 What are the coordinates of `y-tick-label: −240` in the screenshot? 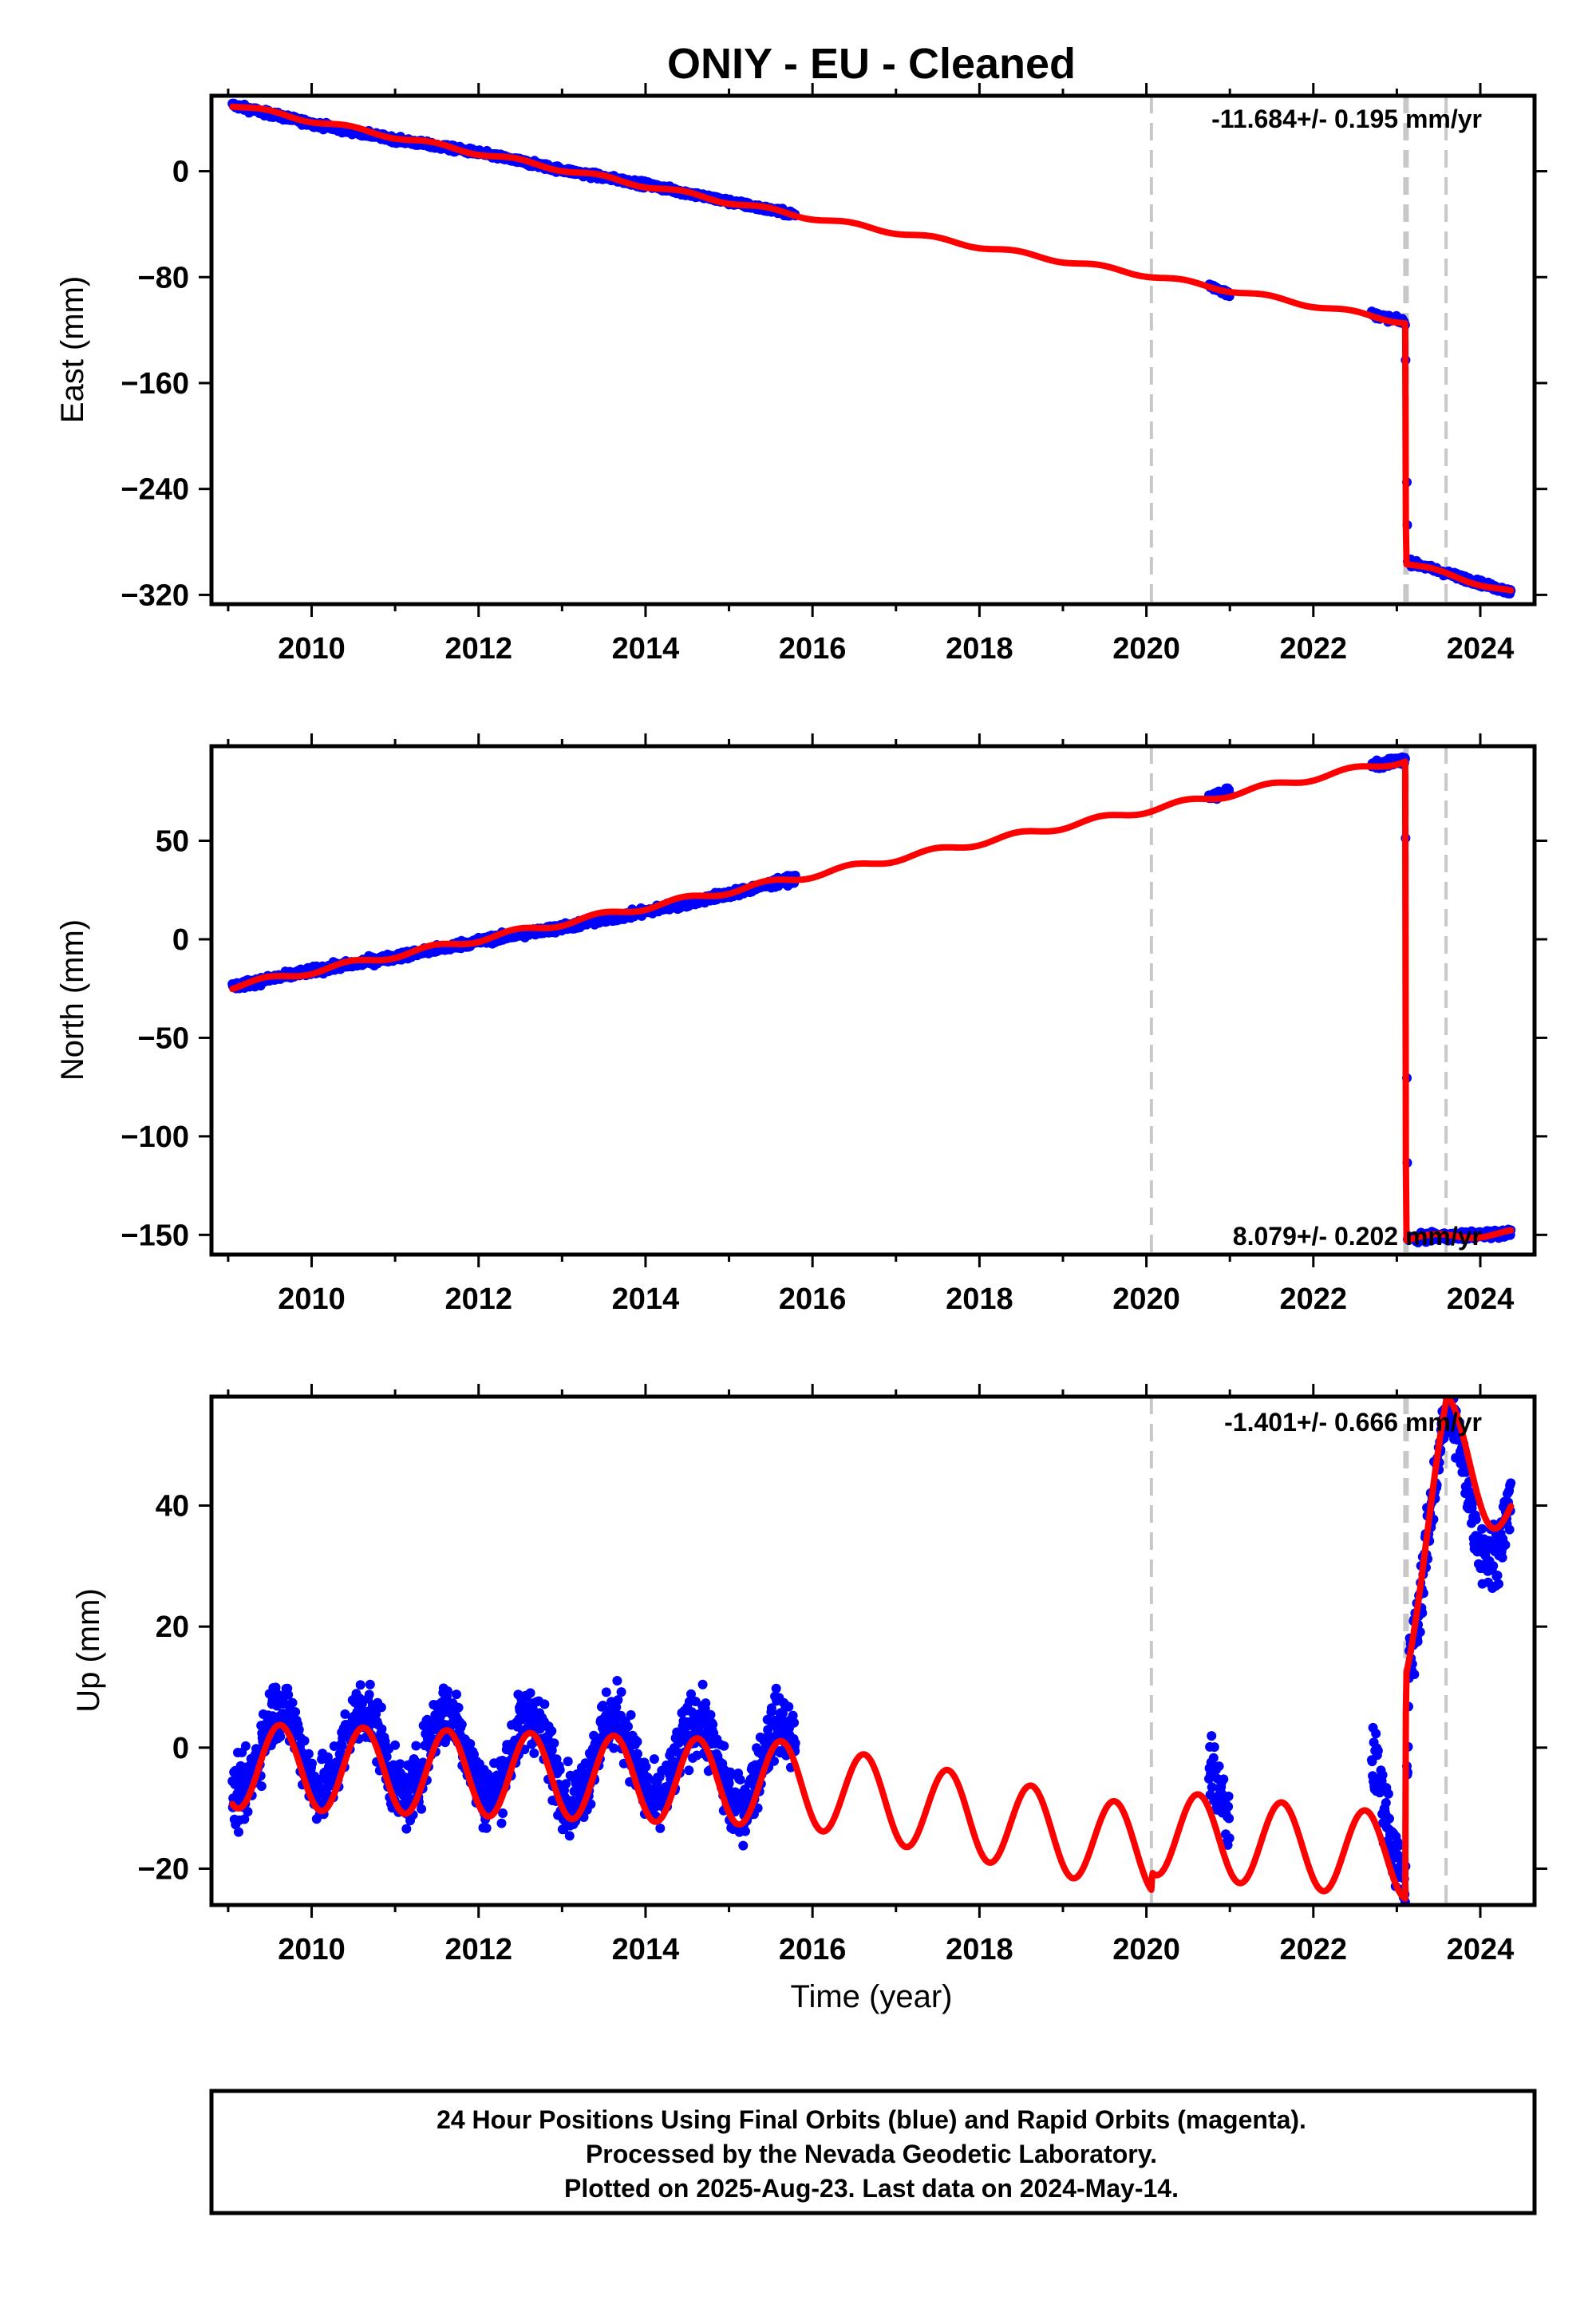 It's located at (154, 490).